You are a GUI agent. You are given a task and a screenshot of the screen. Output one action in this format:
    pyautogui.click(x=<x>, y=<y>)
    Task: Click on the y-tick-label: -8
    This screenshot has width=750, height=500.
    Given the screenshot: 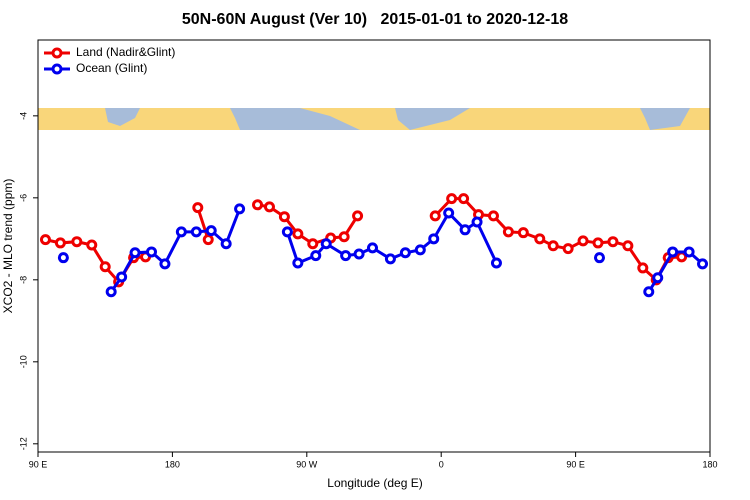 What is the action you would take?
    pyautogui.click(x=23, y=280)
    